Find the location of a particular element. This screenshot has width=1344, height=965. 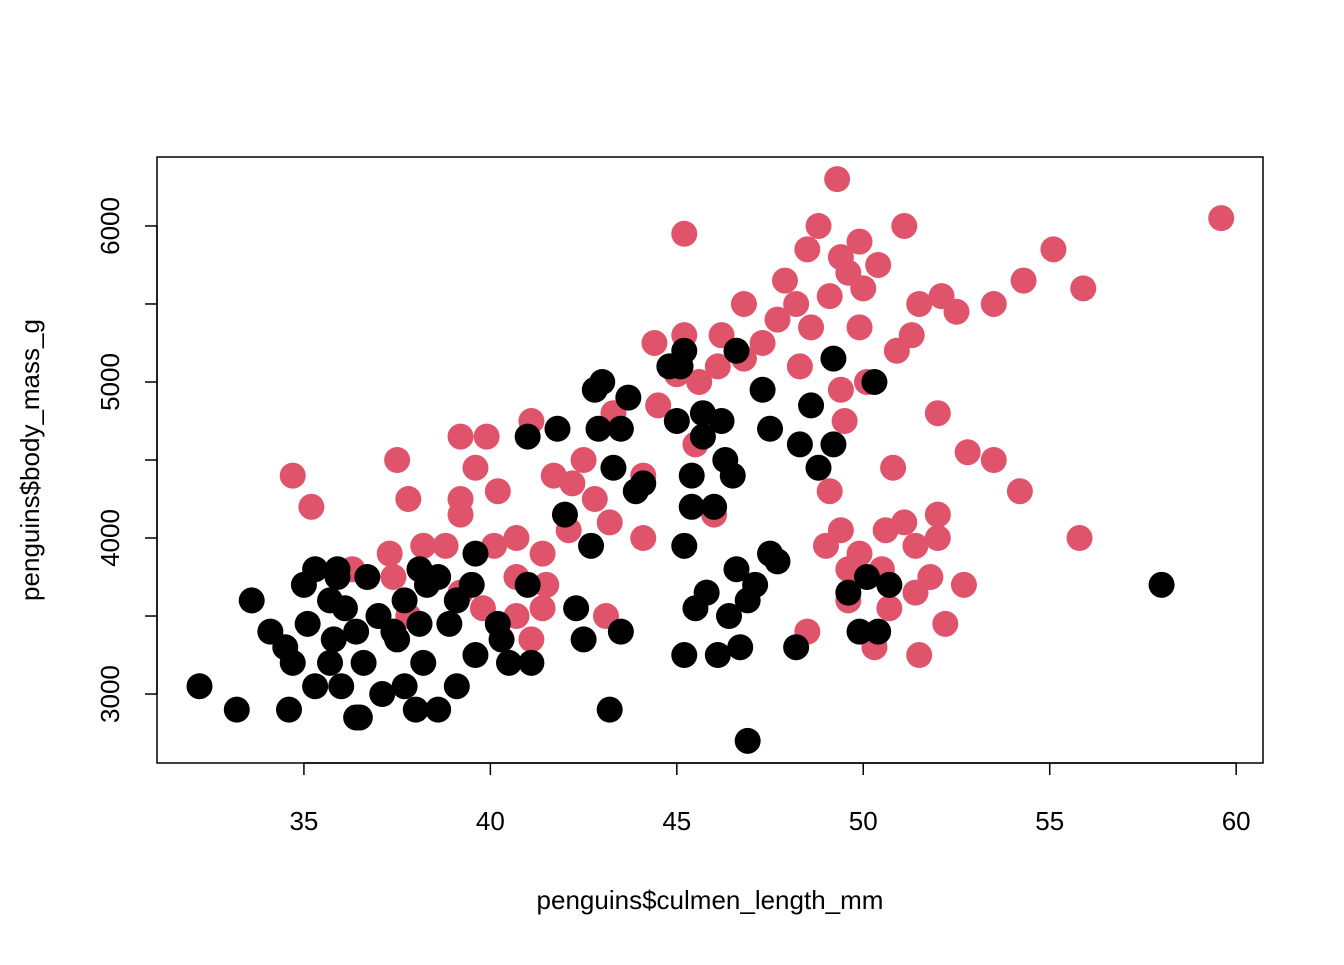

y-tick-label: 6000 is located at coordinates (110, 226).